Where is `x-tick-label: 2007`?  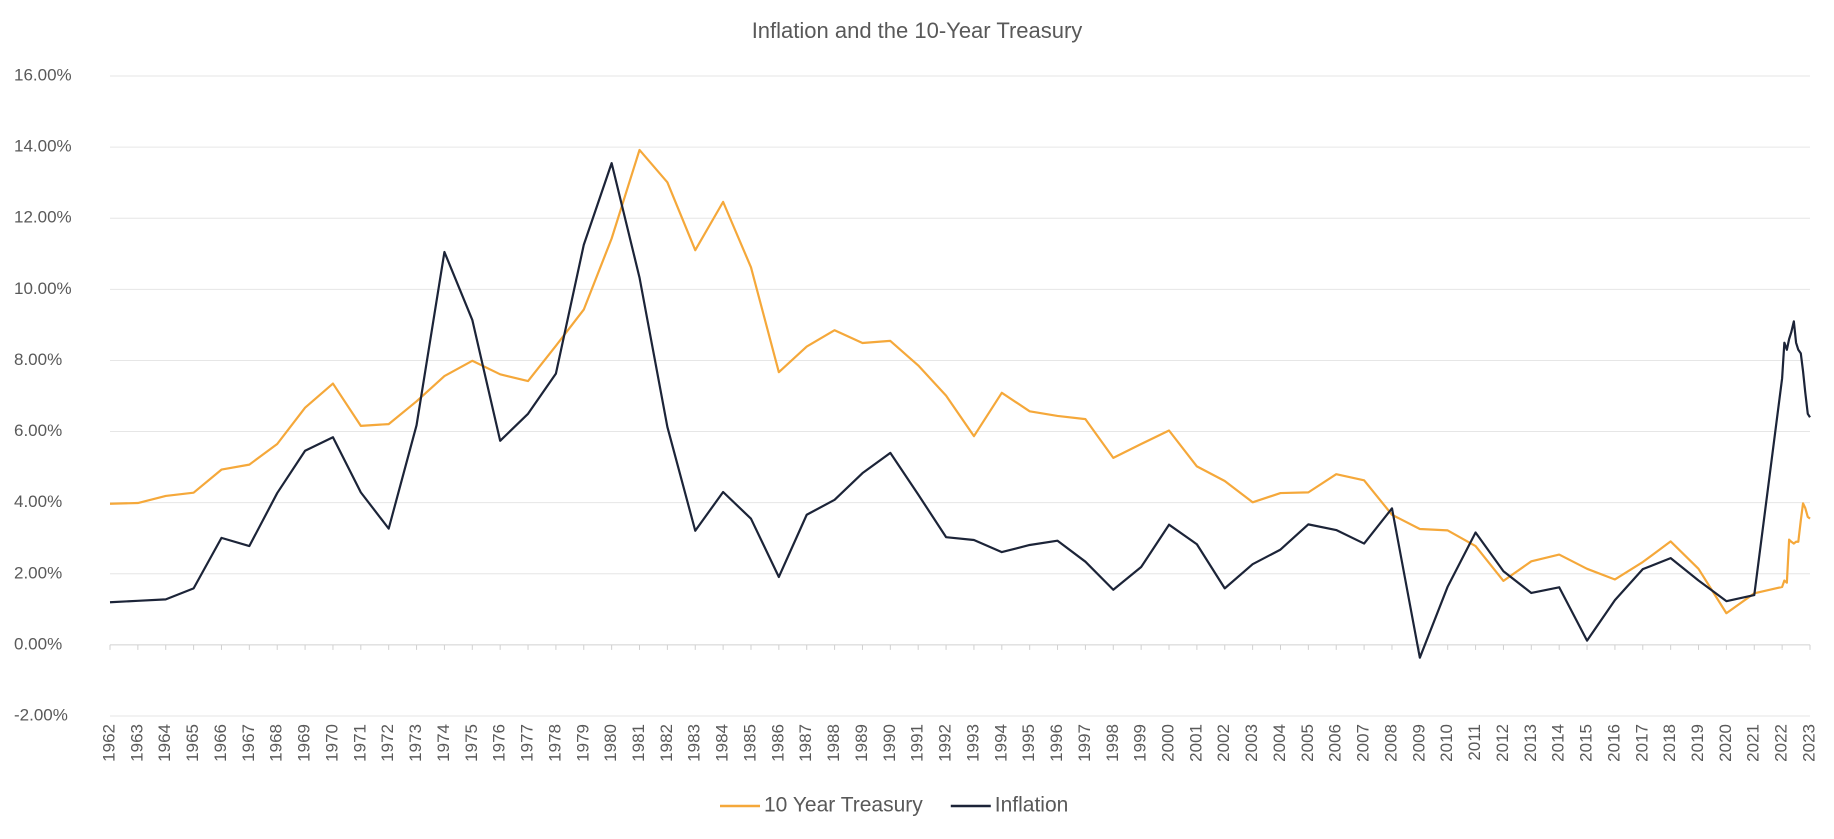 x-tick-label: 2007 is located at coordinates (1363, 743).